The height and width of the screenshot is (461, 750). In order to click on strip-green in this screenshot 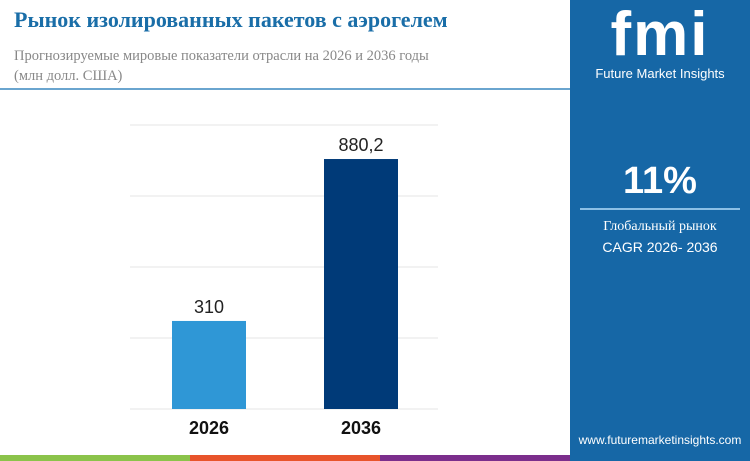, I will do `click(95, 458)`.